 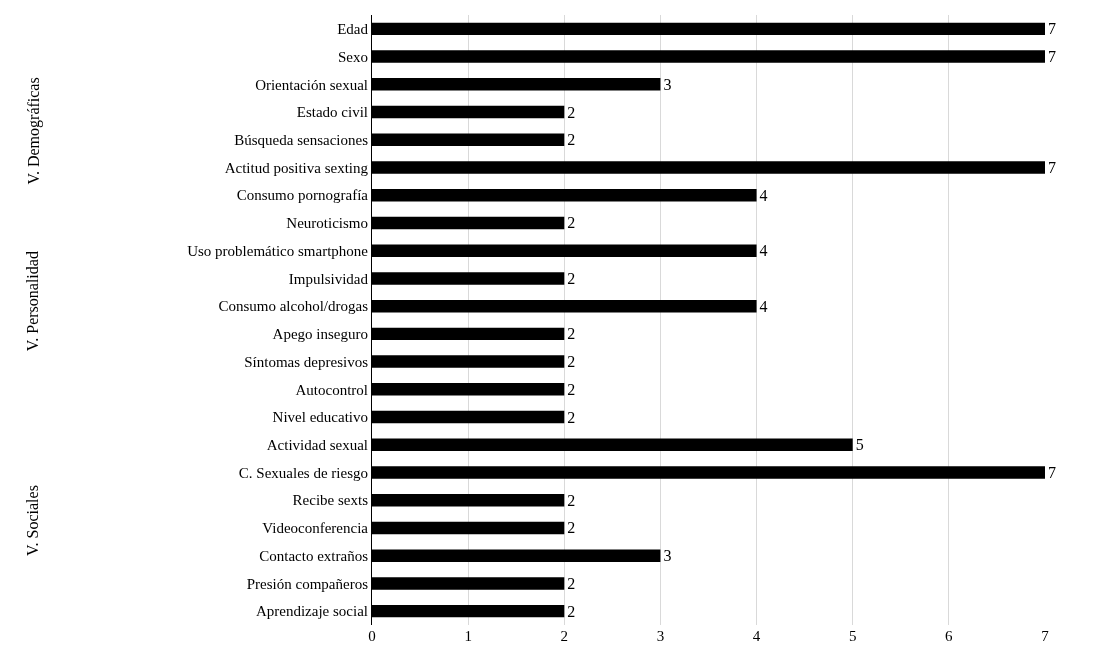 What do you see at coordinates (328, 278) in the screenshot?
I see `y-tick-label: Impulsividad` at bounding box center [328, 278].